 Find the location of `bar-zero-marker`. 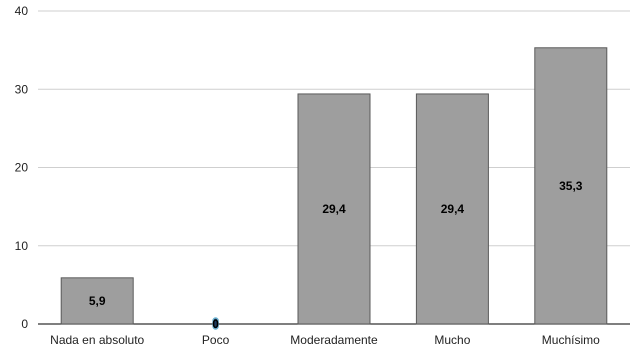

bar-zero-marker is located at coordinates (215, 323).